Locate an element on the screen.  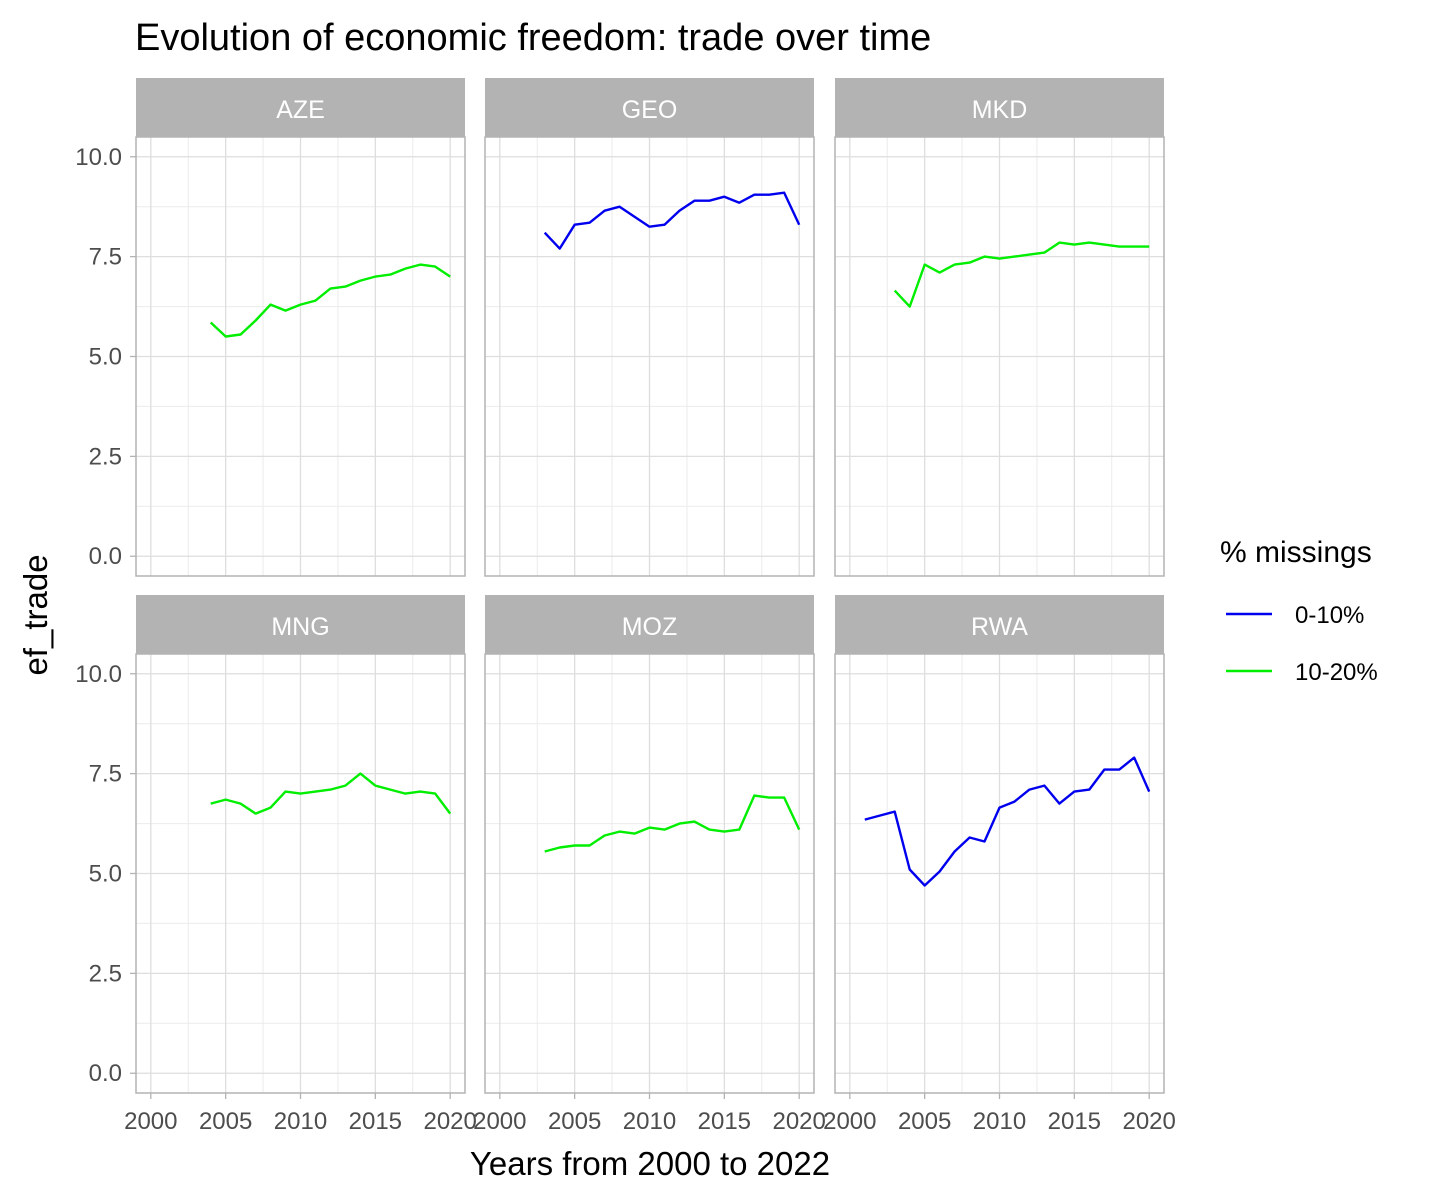
facet-panel-aze: AZE 0.0 2.5 5.0 7.5 10.0 is located at coordinates (270, 327).